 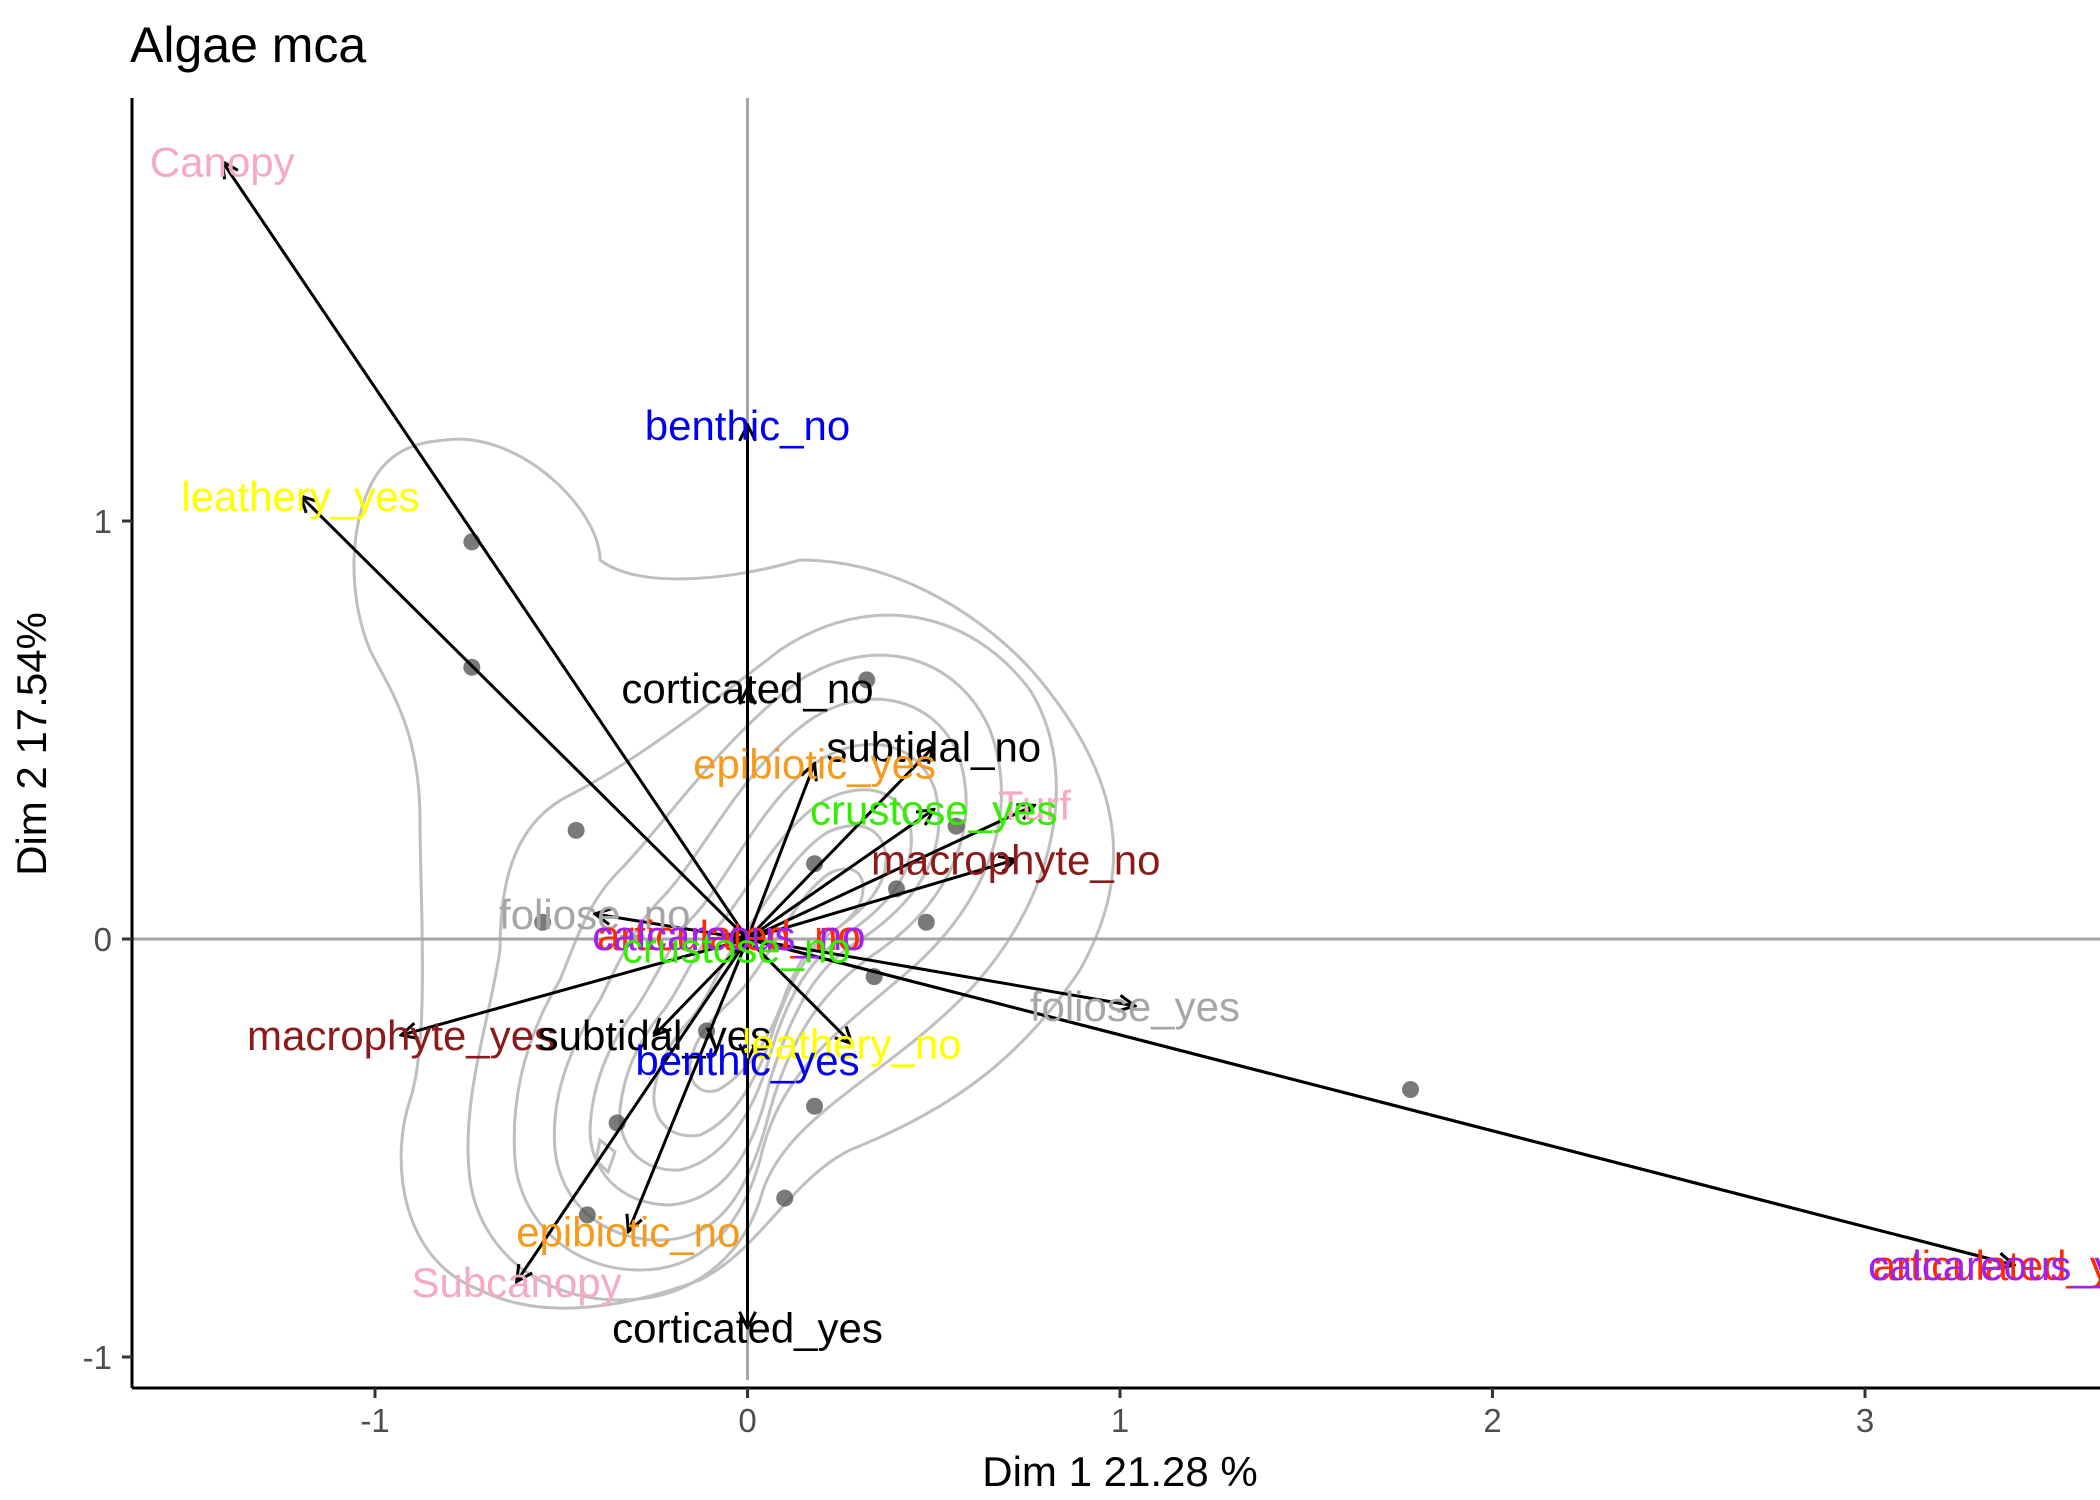 What do you see at coordinates (574, 986) in the screenshot?
I see `arrow-macrophyte-yes` at bounding box center [574, 986].